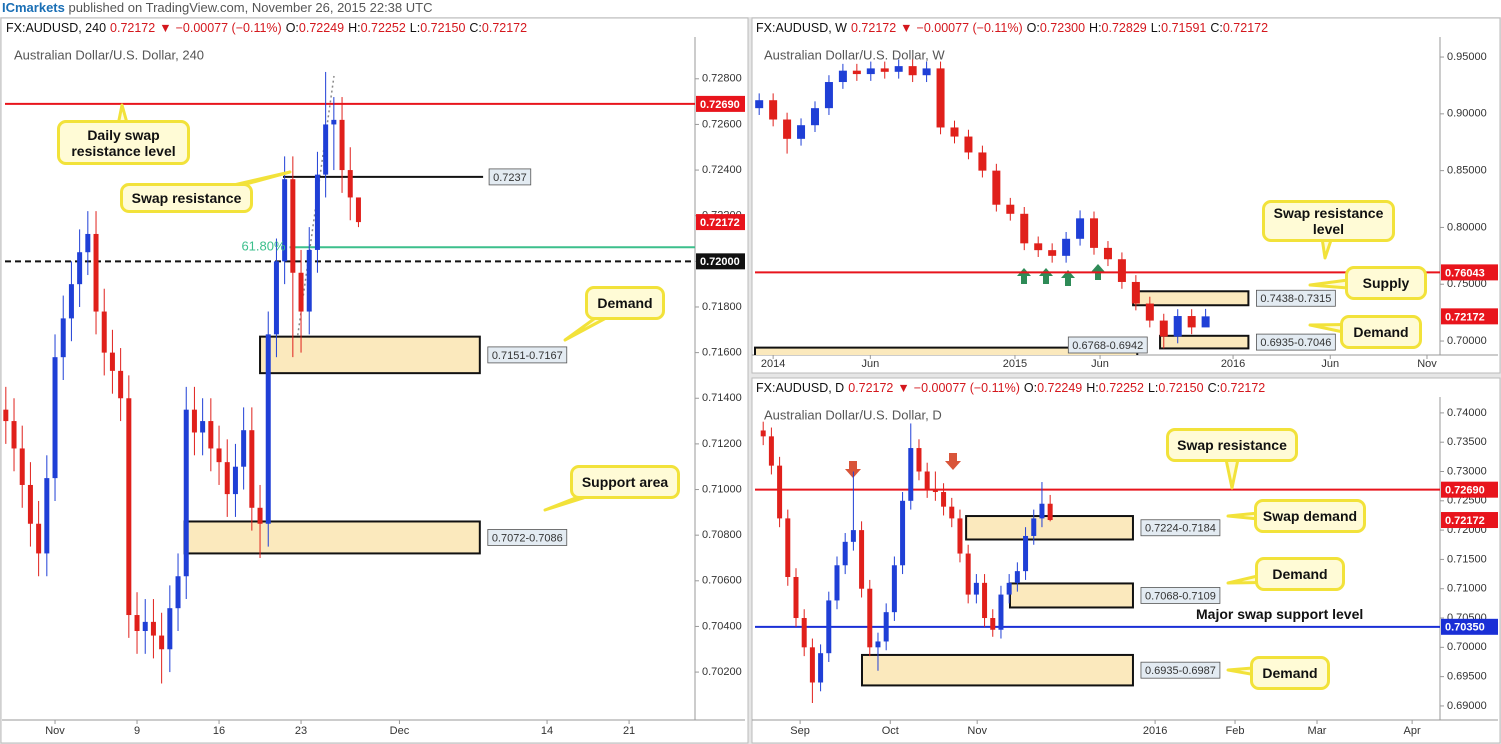 The height and width of the screenshot is (744, 1501). I want to click on publisher: ICmarkets, so click(33, 7).